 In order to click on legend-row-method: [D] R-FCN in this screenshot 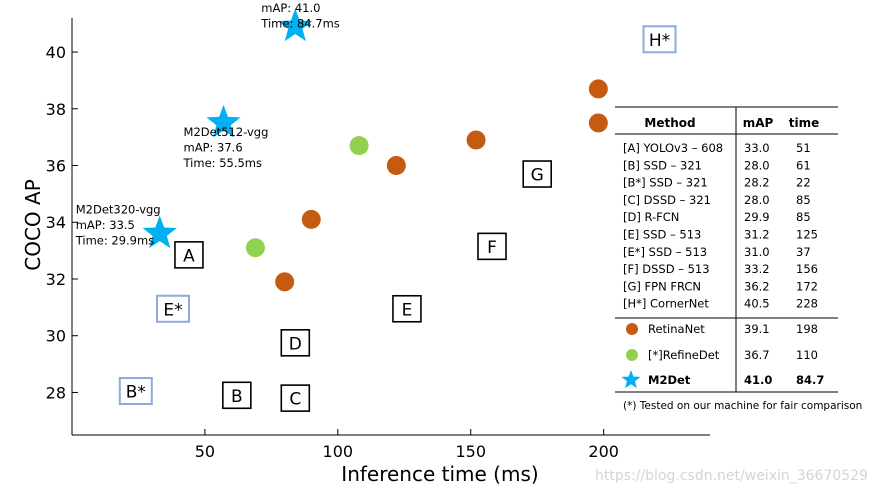, I will do `click(651, 217)`.